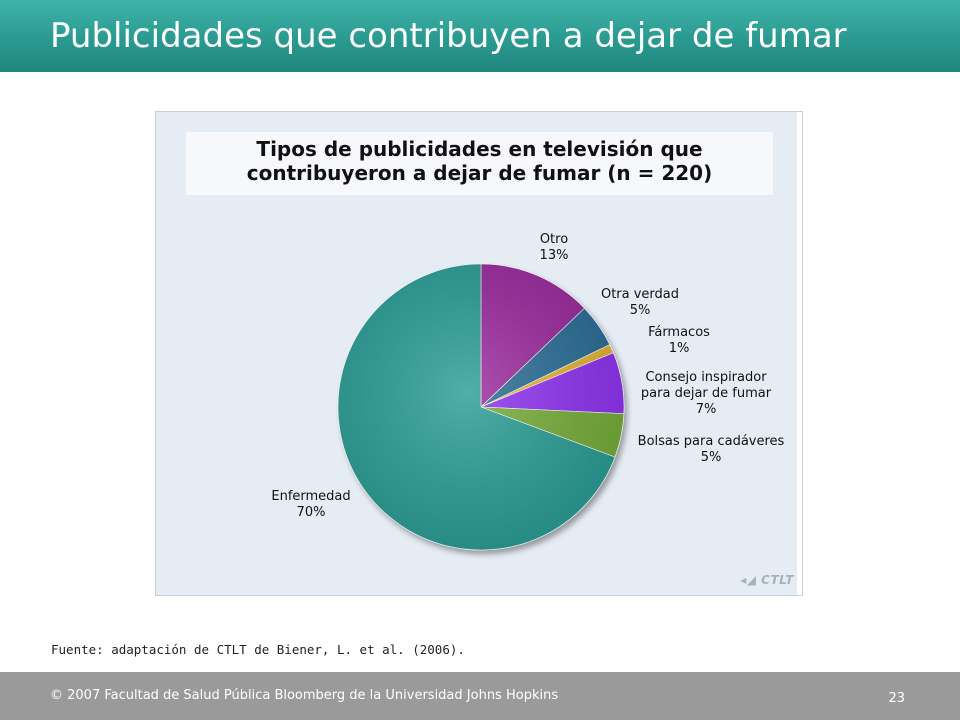 Image resolution: width=960 pixels, height=720 pixels. I want to click on slice-label-text: Fármacos, so click(679, 332).